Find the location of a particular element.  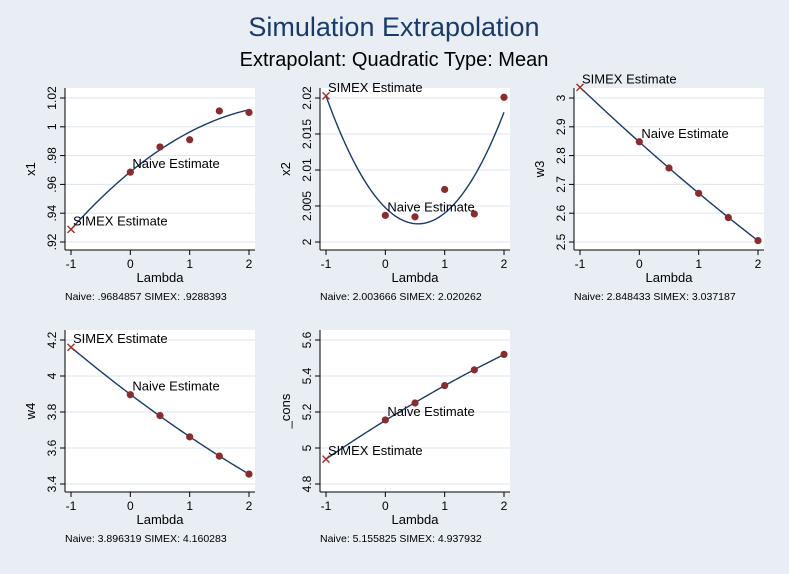

fitted-curve is located at coordinates (415, 160).